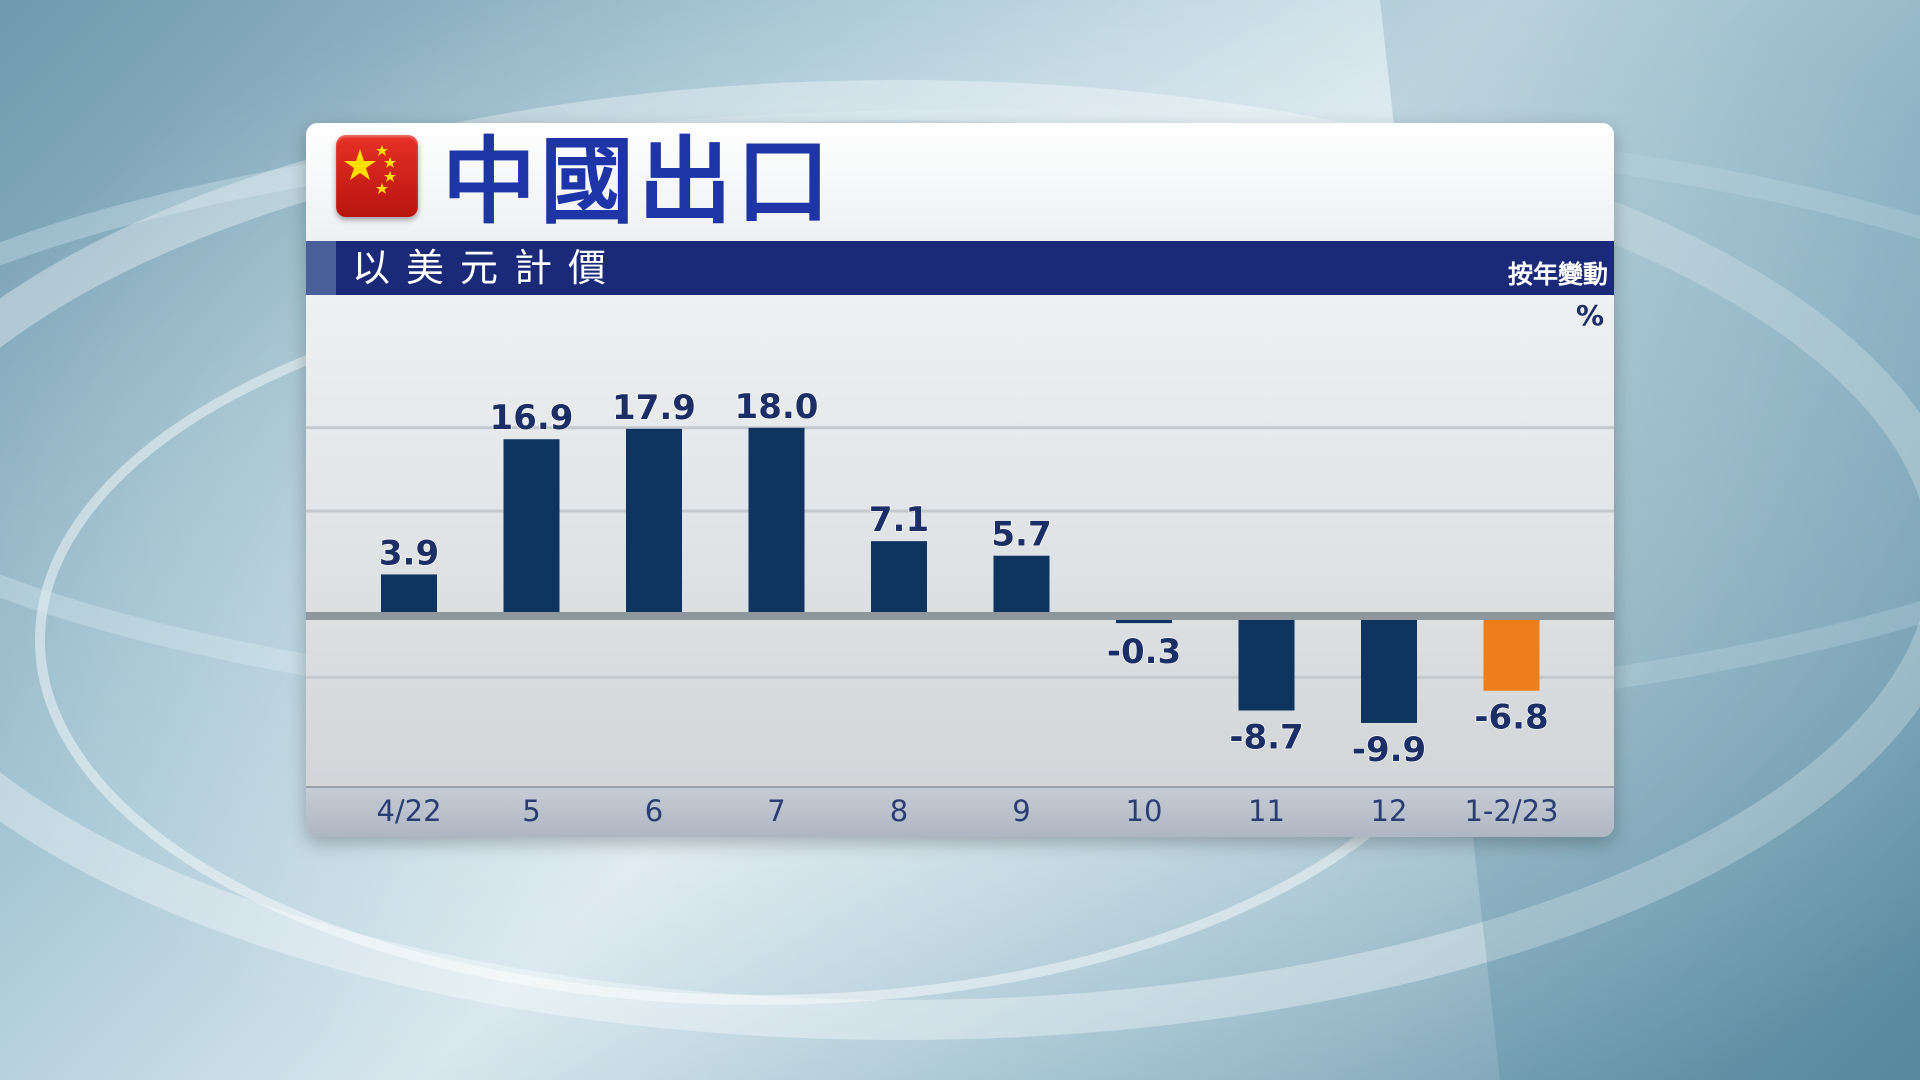 The width and height of the screenshot is (1920, 1080). What do you see at coordinates (1589, 315) in the screenshot?
I see `unit-label: %` at bounding box center [1589, 315].